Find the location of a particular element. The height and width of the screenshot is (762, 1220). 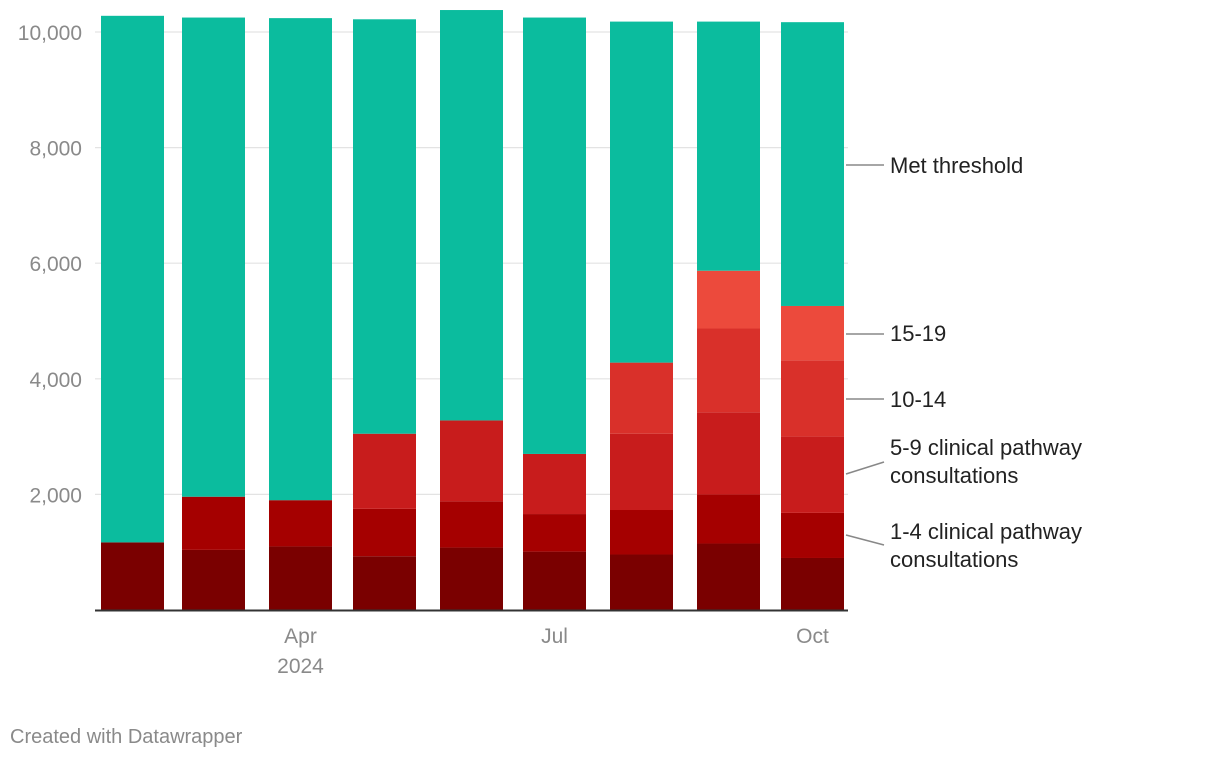

datawrapper-credit: Created with Datawrapper is located at coordinates (126, 737).